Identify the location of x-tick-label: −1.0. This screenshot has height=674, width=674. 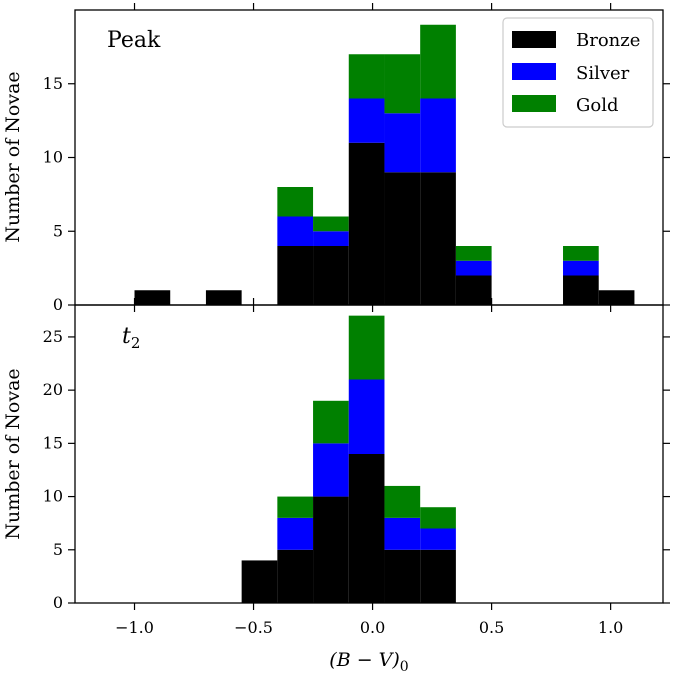
(134, 627).